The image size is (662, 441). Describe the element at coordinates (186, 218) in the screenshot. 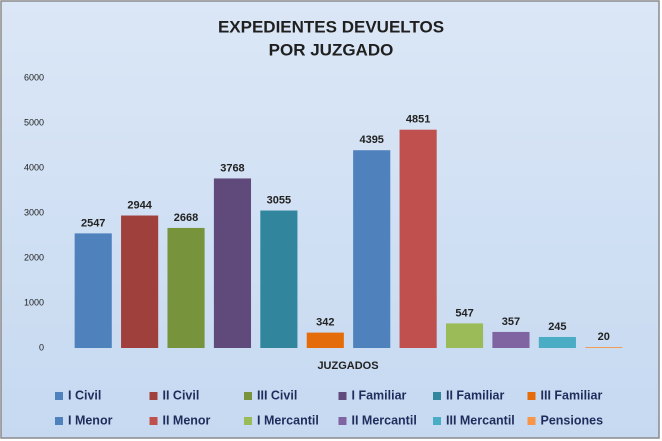

I see `data-label: 2668` at that location.